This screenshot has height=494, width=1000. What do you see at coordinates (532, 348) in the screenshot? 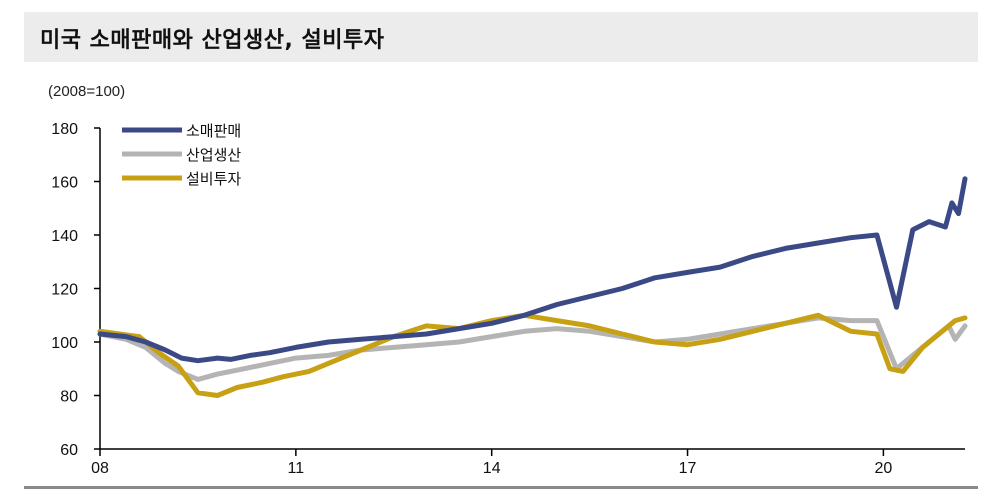
I see `series-line` at bounding box center [532, 348].